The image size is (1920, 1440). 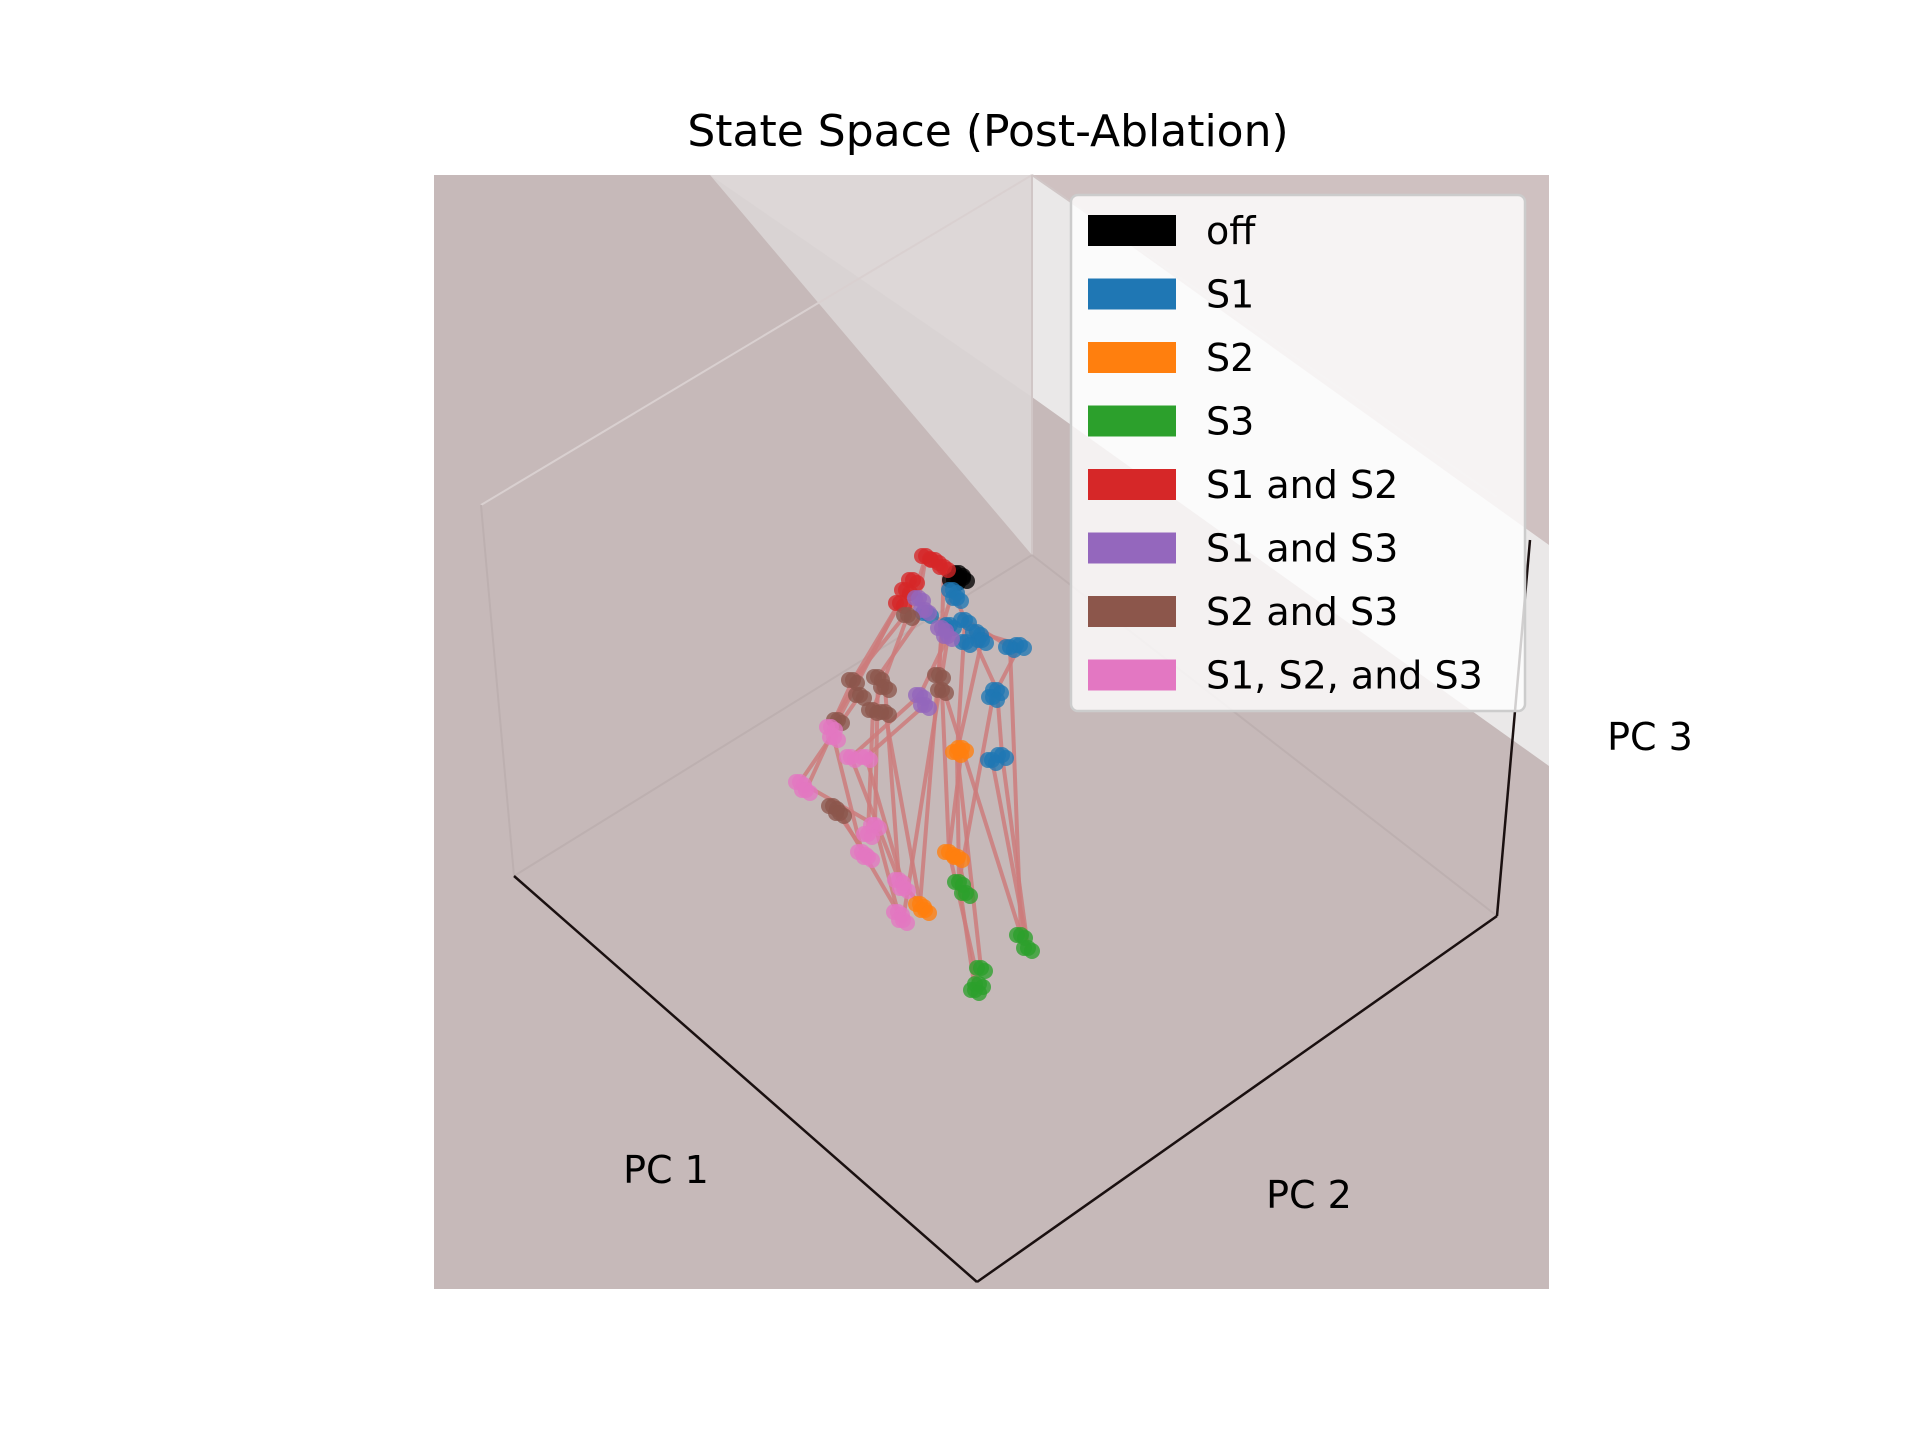 I want to click on legend-label: S1, so click(x=1230, y=295).